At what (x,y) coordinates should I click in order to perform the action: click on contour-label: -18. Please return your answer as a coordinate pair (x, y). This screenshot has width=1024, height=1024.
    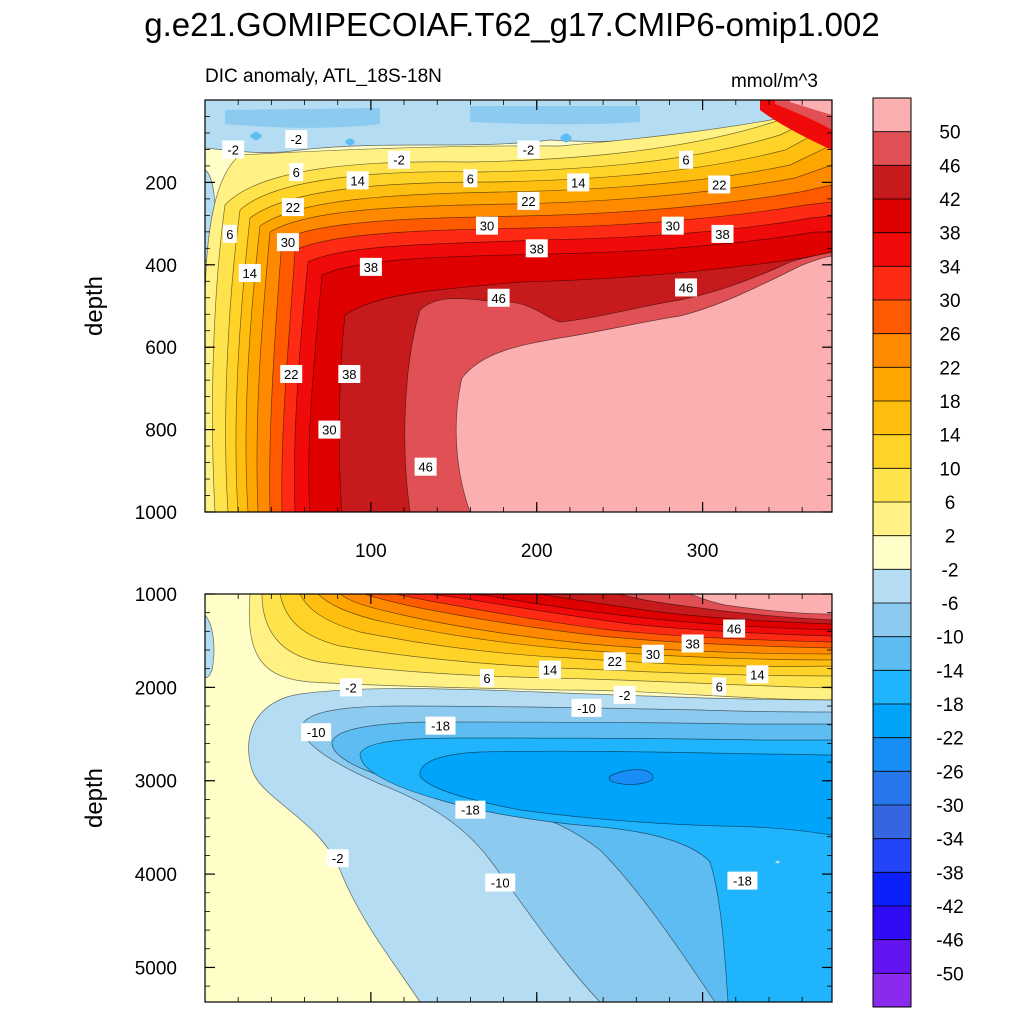
    Looking at the image, I should click on (742, 880).